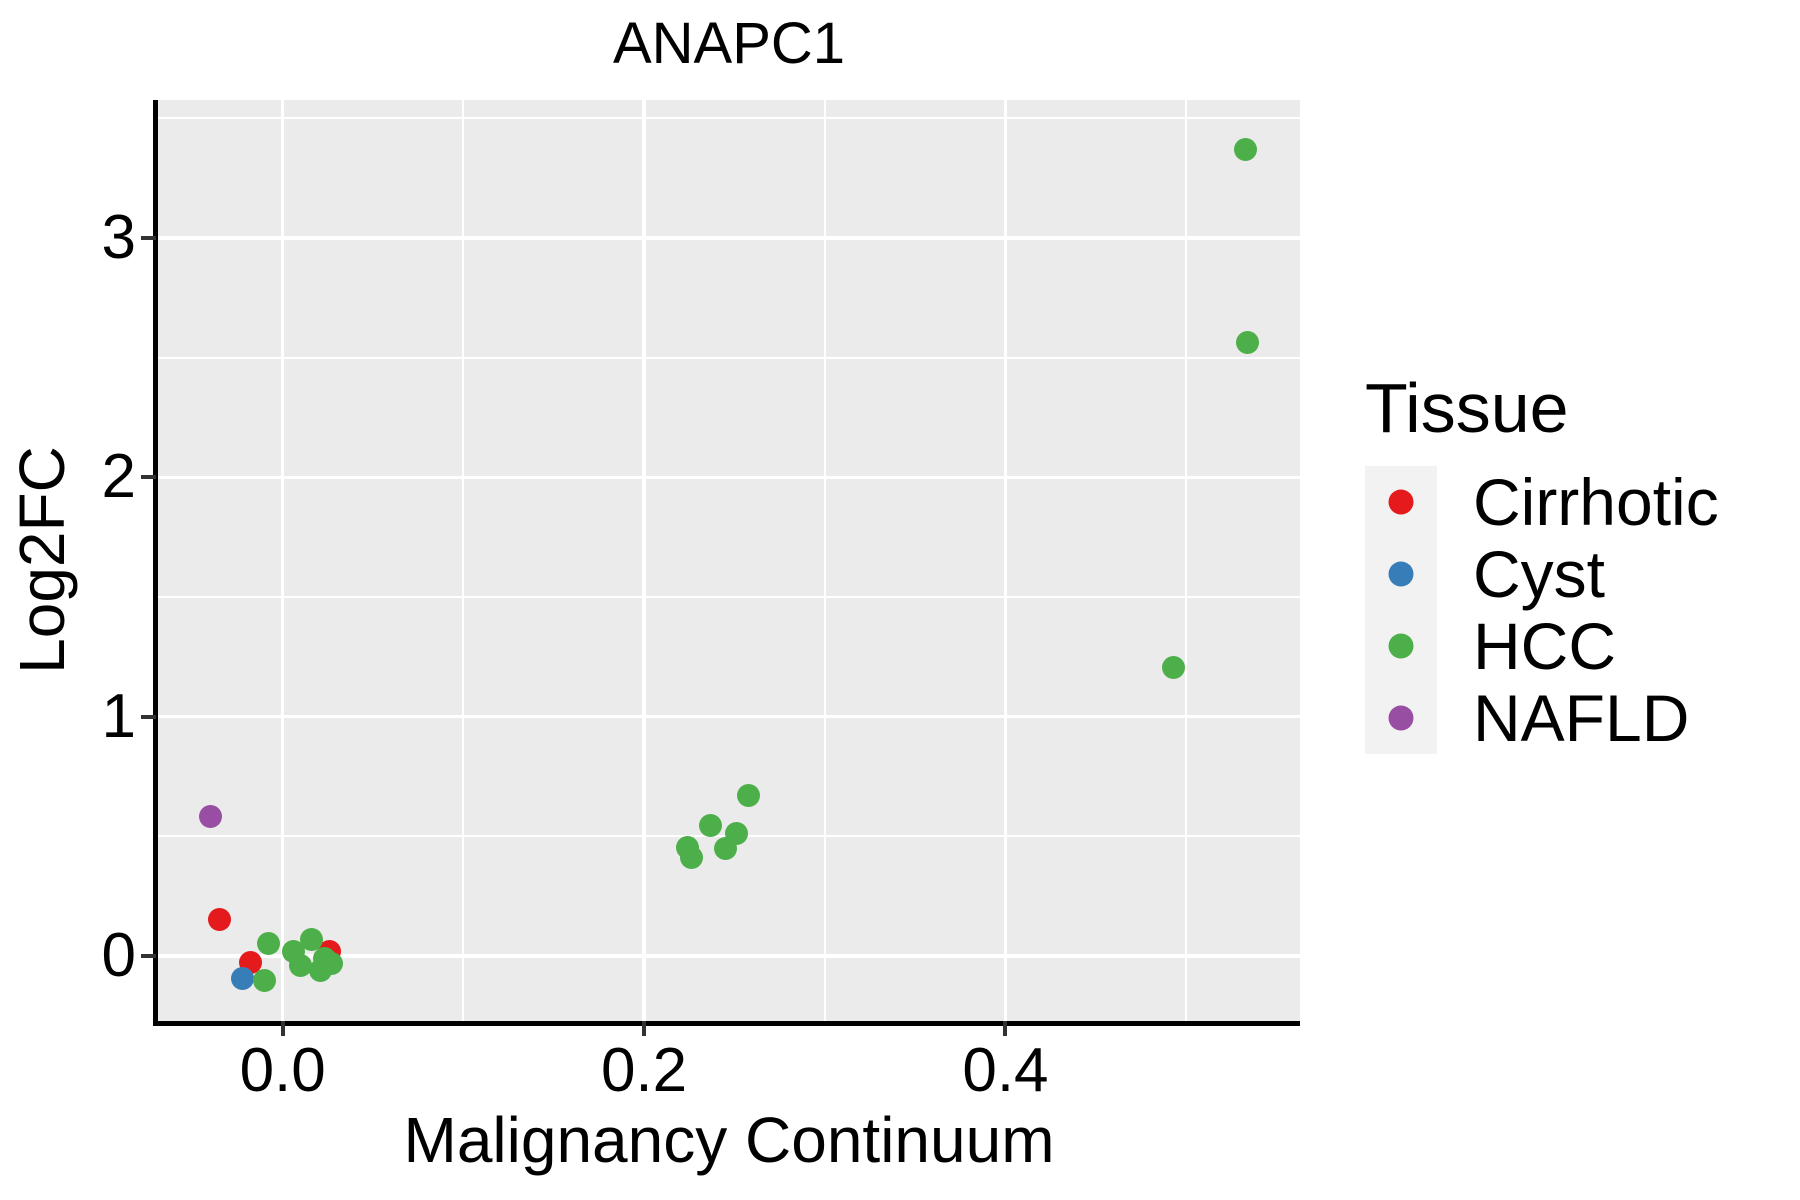 This screenshot has width=1800, height=1200. What do you see at coordinates (282, 1028) in the screenshot?
I see `x-tick-mark-0.0` at bounding box center [282, 1028].